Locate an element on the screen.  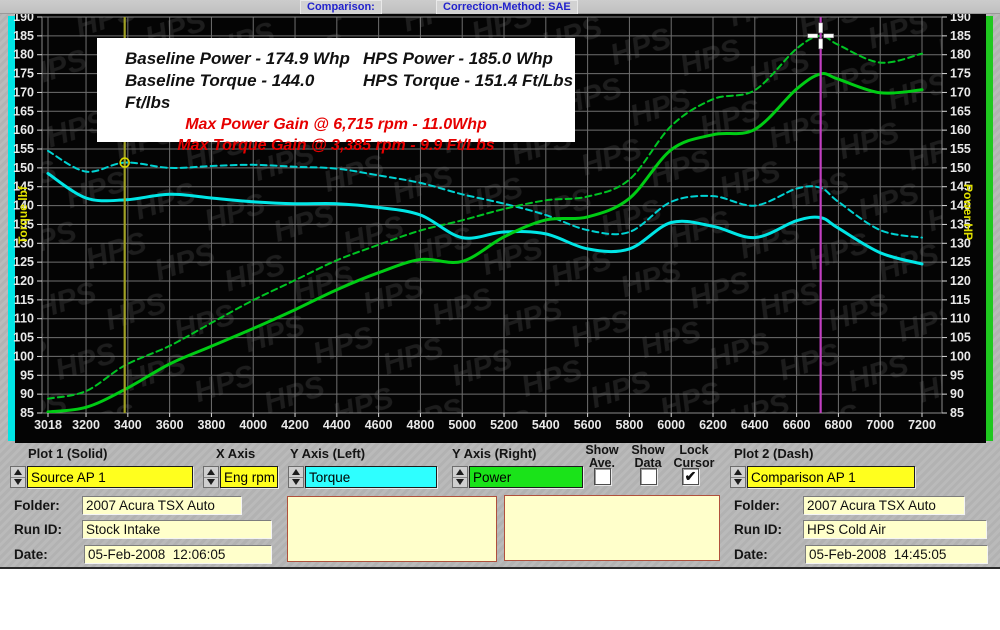
x-tick-label: 4800 is located at coordinates (421, 425).